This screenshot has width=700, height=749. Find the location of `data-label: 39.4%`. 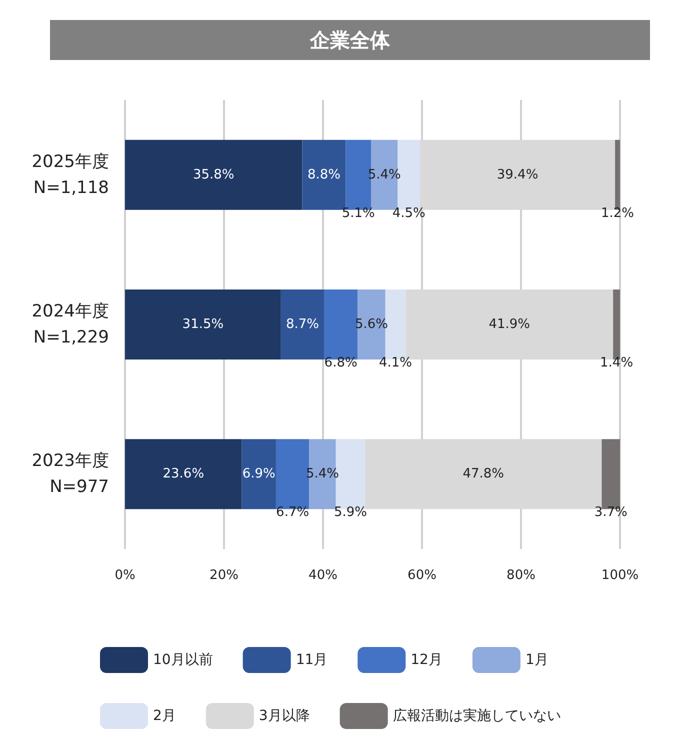

data-label: 39.4% is located at coordinates (517, 174).